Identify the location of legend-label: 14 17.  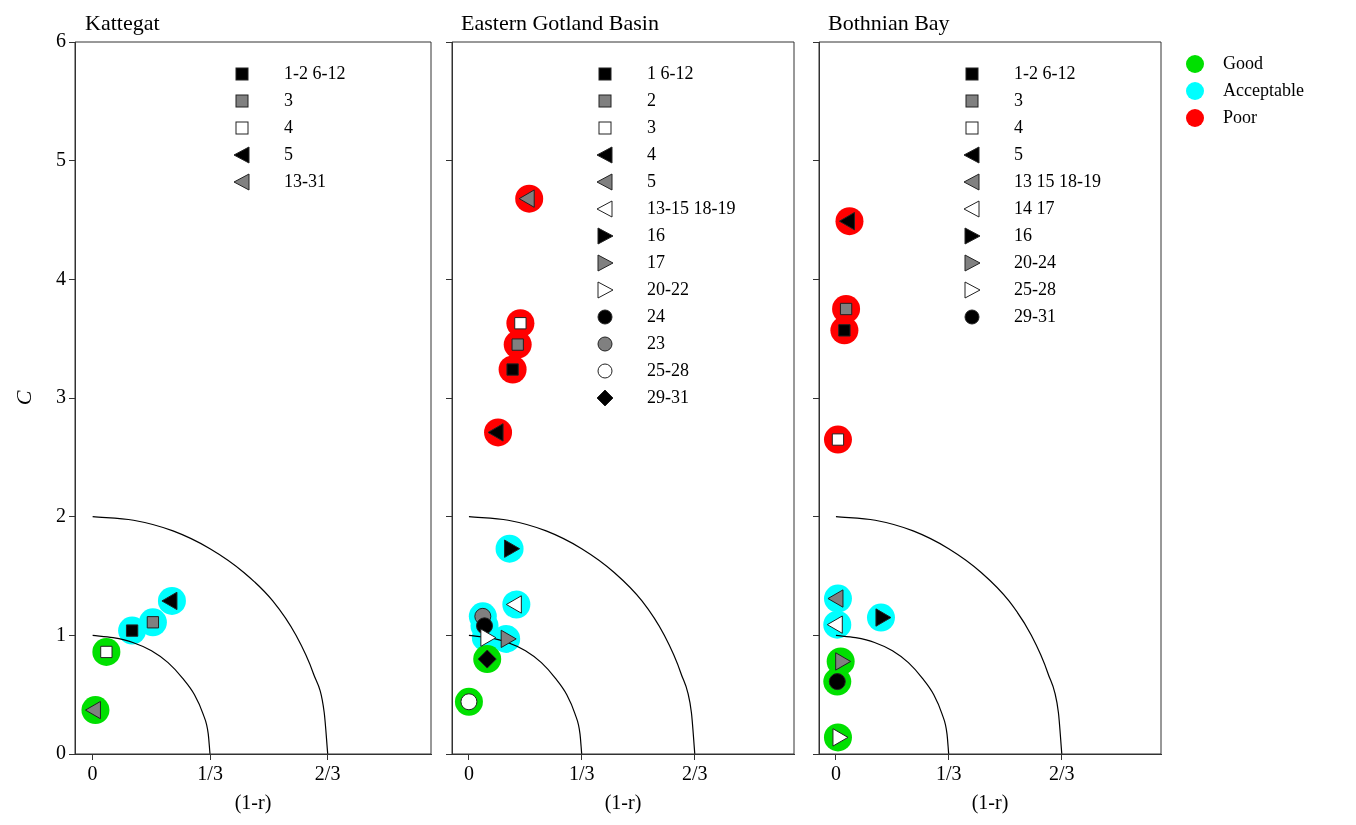
(1034, 208).